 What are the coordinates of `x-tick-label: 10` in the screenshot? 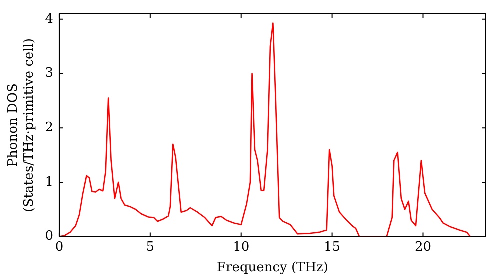 It's located at (241, 247).